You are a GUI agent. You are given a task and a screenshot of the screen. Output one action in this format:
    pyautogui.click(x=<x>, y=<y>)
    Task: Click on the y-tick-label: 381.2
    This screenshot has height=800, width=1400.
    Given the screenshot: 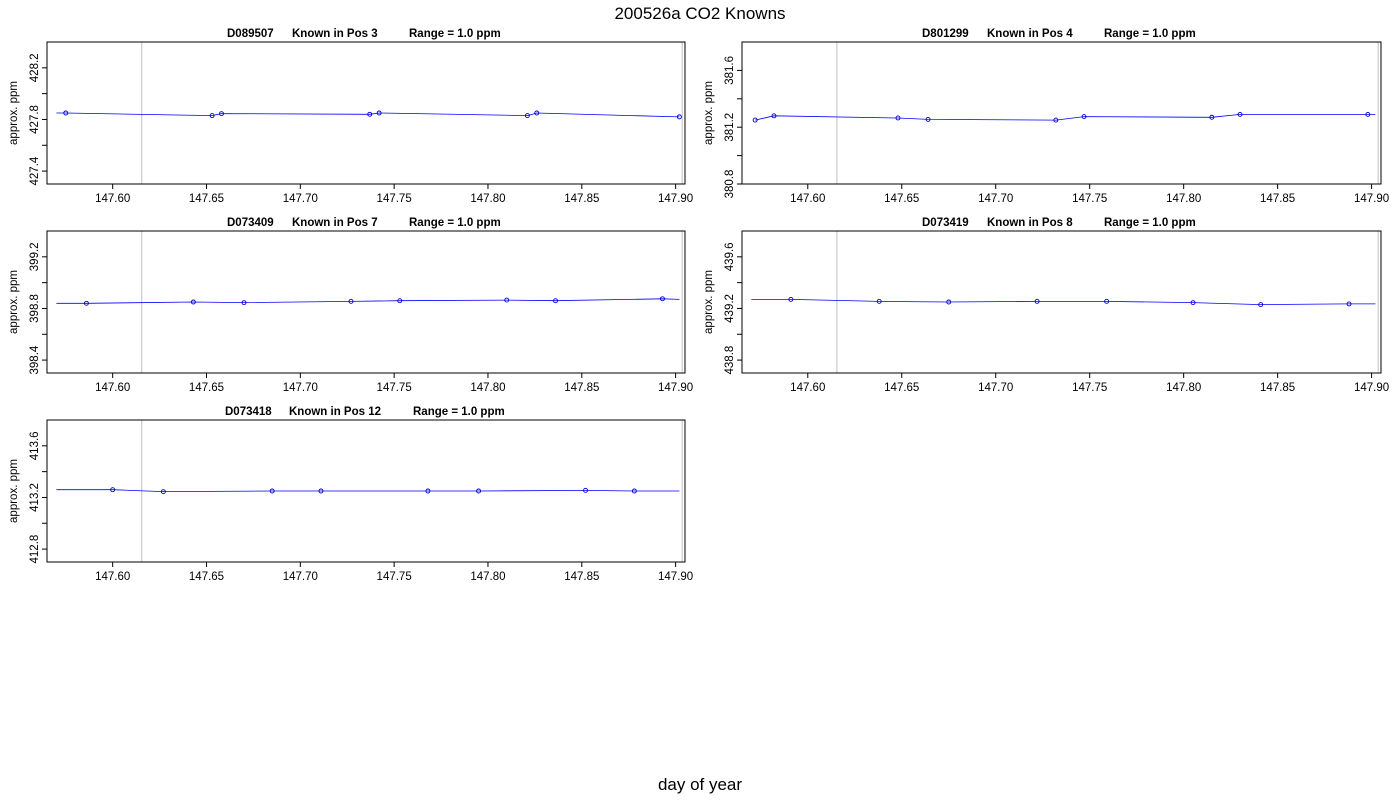 What is the action you would take?
    pyautogui.click(x=730, y=127)
    